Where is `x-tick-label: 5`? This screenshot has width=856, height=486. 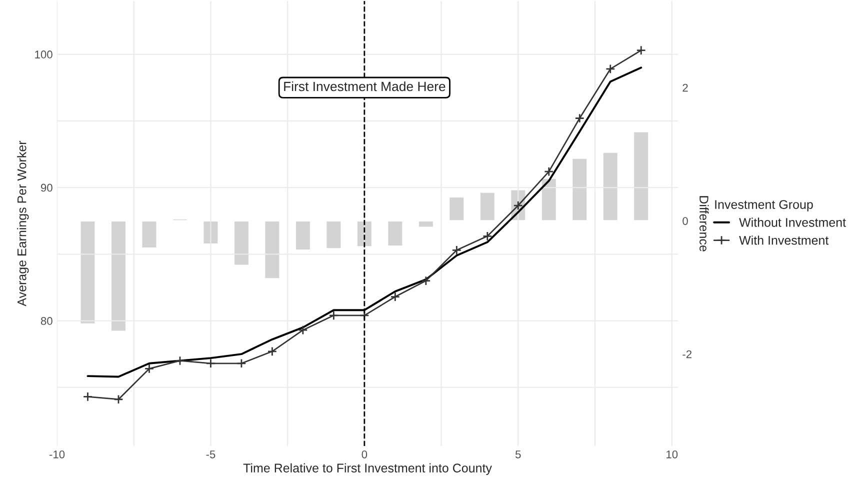 x-tick-label: 5 is located at coordinates (518, 454).